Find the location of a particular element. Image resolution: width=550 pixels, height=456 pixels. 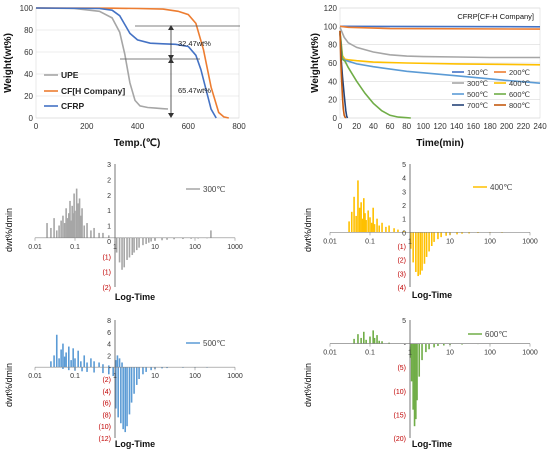

x-tick-label: 160 is located at coordinates (474, 126).